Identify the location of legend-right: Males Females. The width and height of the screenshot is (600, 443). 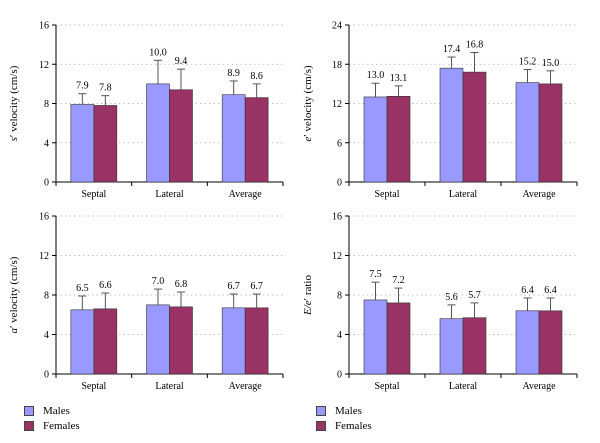
(344, 418).